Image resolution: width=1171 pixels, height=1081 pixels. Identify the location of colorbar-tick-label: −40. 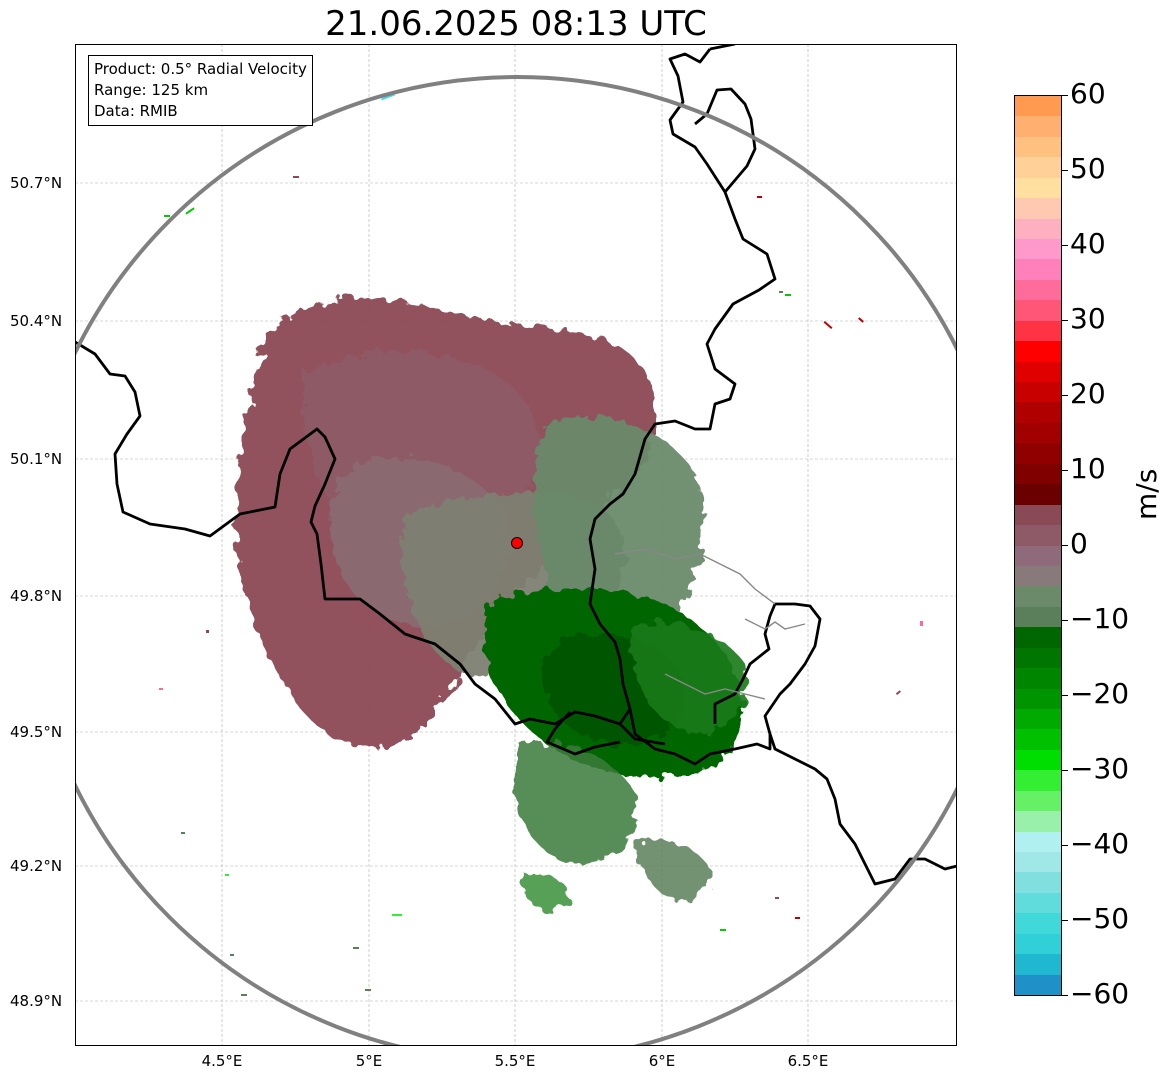
(1100, 843).